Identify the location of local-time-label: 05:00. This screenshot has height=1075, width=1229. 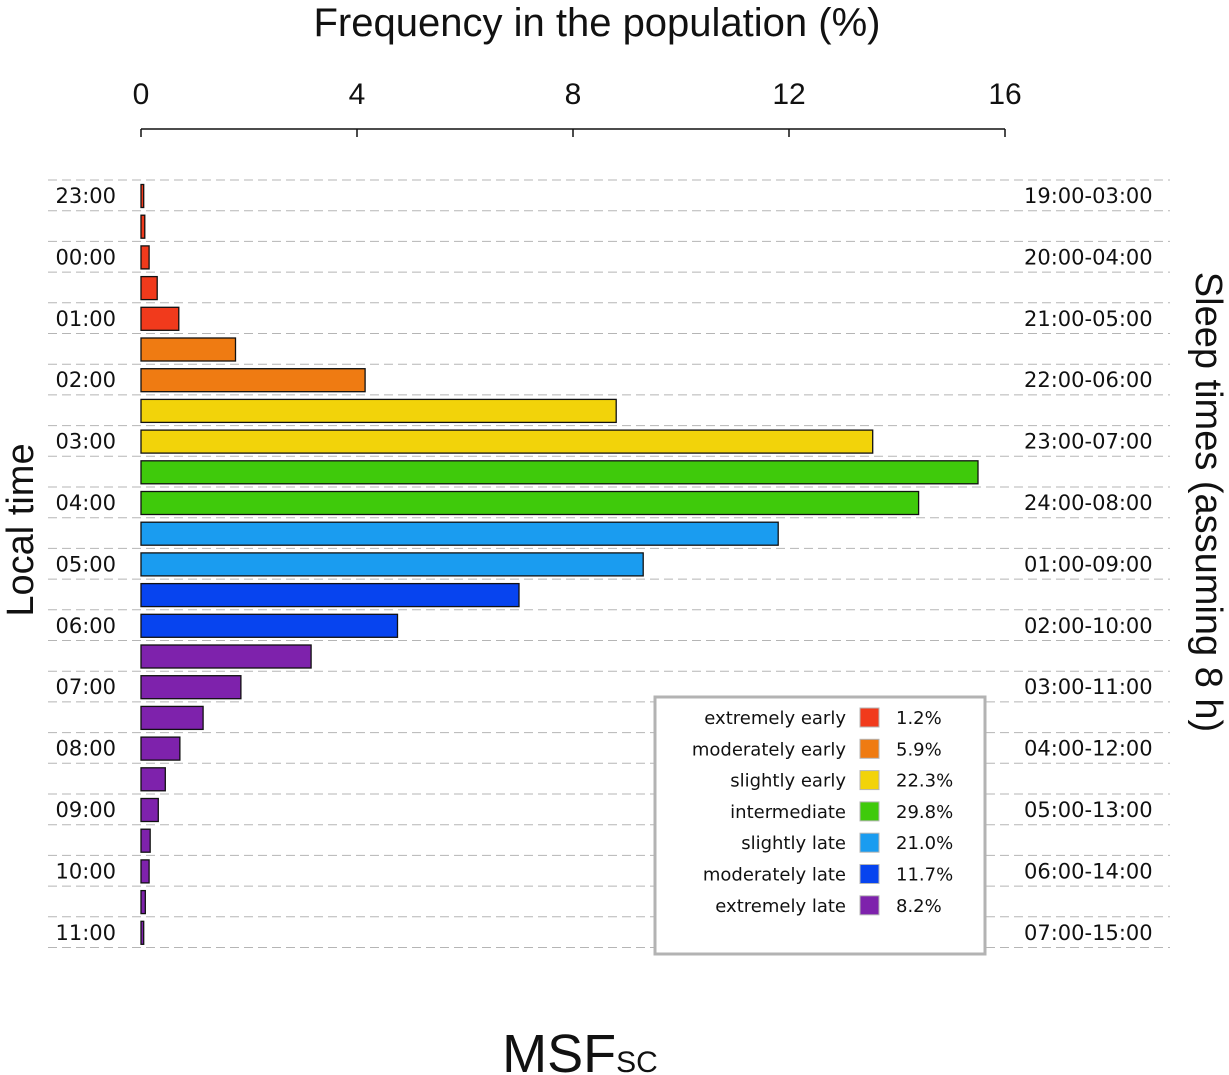
(85, 564).